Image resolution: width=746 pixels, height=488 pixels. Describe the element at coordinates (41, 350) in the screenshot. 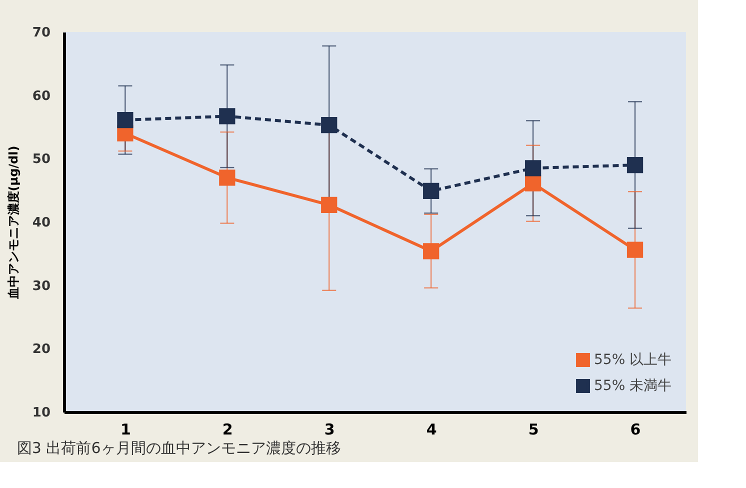

I see `y-tick-label: 20` at that location.